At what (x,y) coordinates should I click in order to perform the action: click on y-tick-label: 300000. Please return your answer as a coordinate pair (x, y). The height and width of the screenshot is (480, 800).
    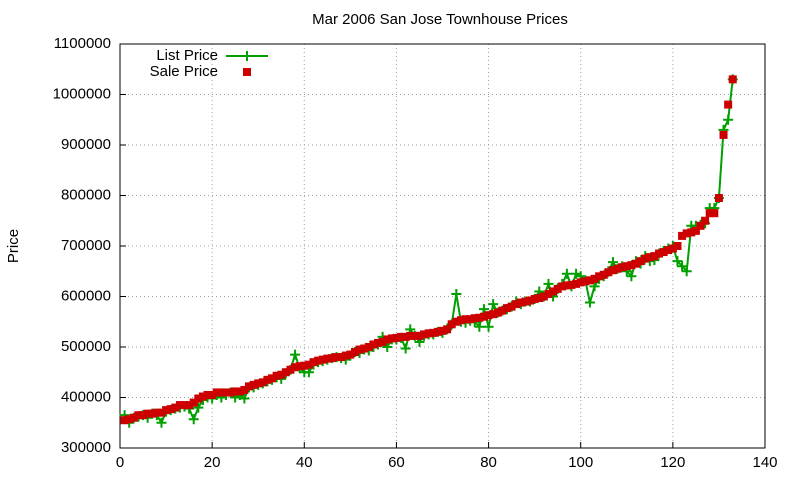
    Looking at the image, I should click on (86, 447).